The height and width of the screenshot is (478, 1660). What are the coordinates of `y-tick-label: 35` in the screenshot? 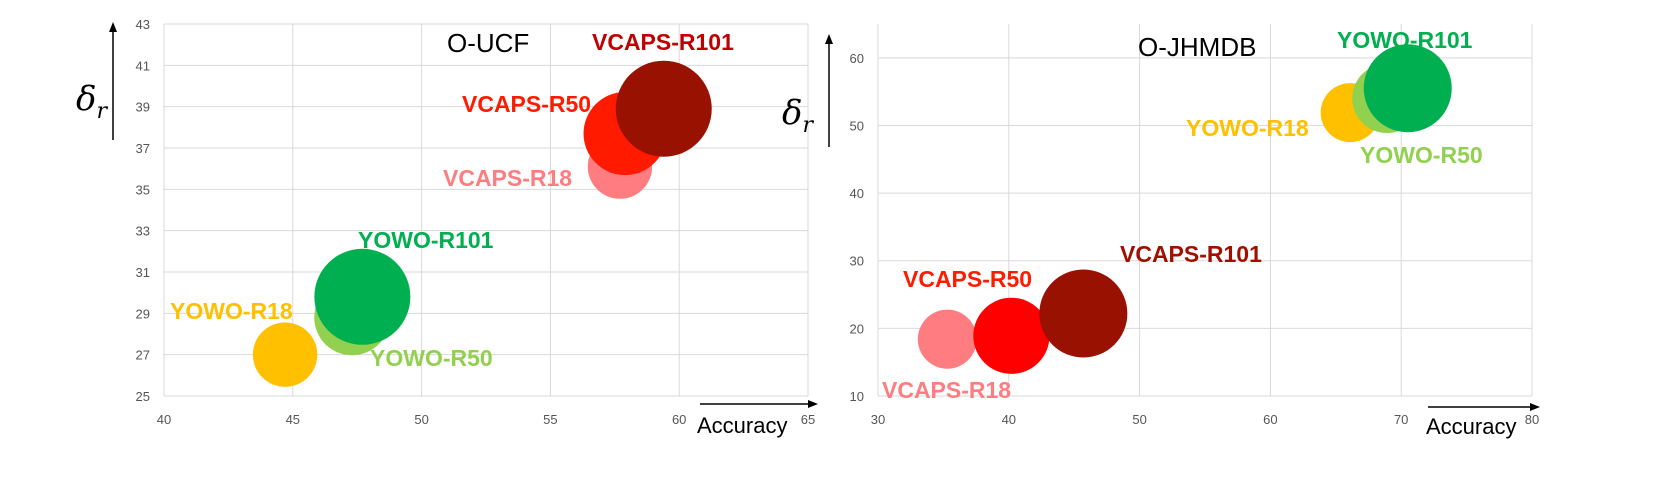 It's located at (143, 189).